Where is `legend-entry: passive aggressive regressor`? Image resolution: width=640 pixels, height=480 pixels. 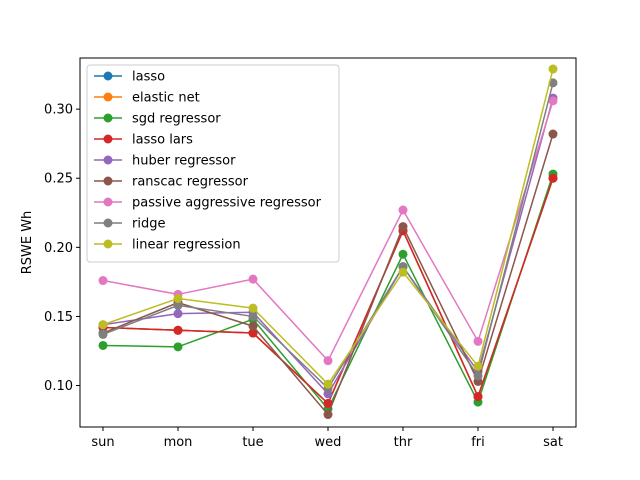 legend-entry: passive aggressive regressor is located at coordinates (208, 203).